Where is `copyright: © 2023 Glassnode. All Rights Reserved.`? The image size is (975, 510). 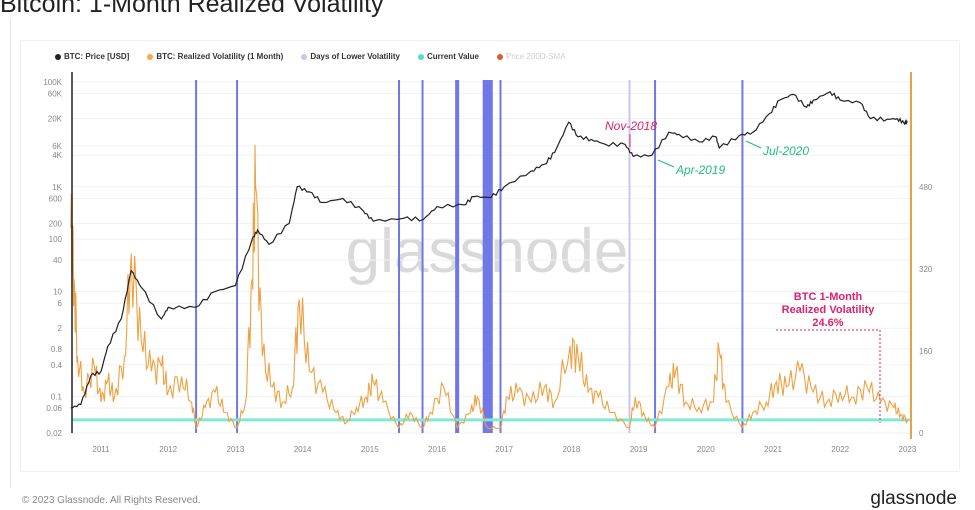
copyright: © 2023 Glassnode. All Rights Reserved. is located at coordinates (111, 500).